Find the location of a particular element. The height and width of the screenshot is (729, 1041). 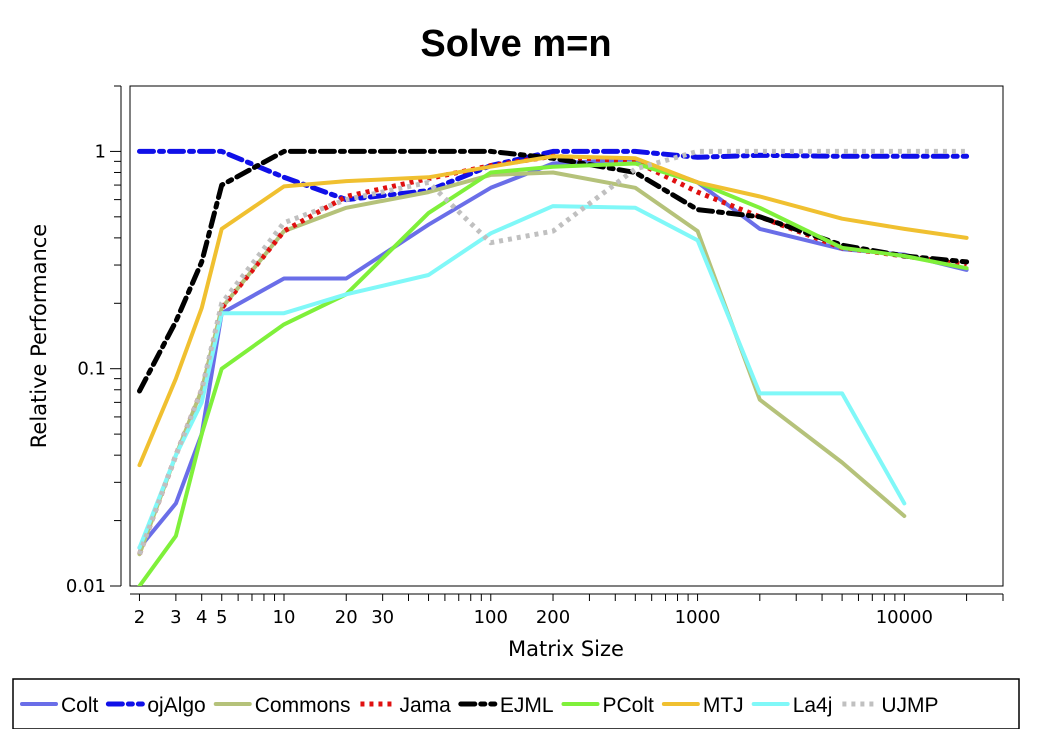

legend-label-commons: Commons is located at coordinates (303, 705).